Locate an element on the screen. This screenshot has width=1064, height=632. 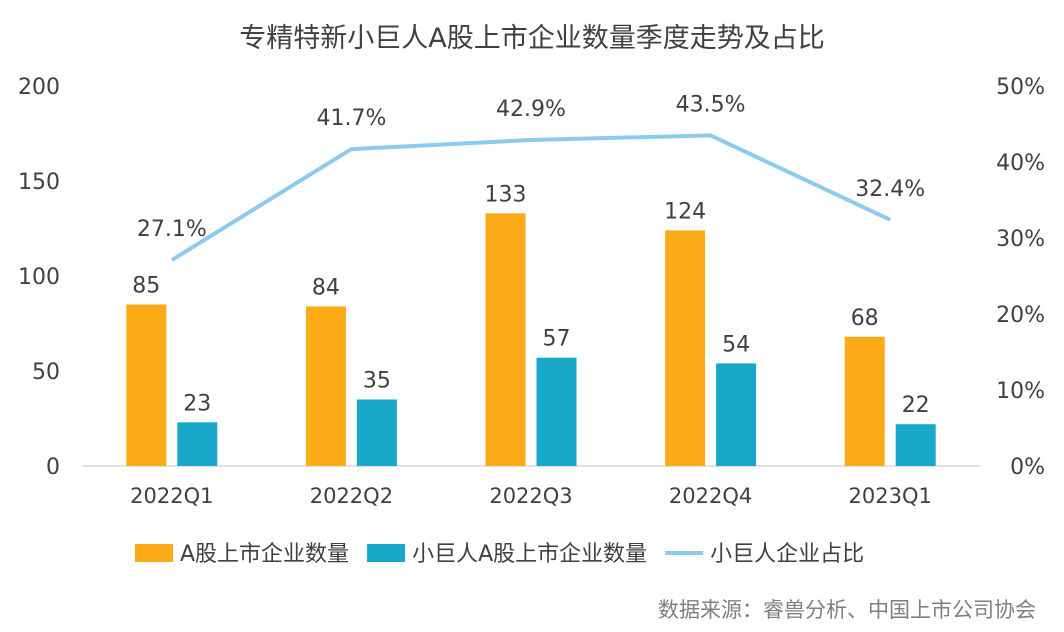
line-data-label: 27.1% is located at coordinates (172, 229).